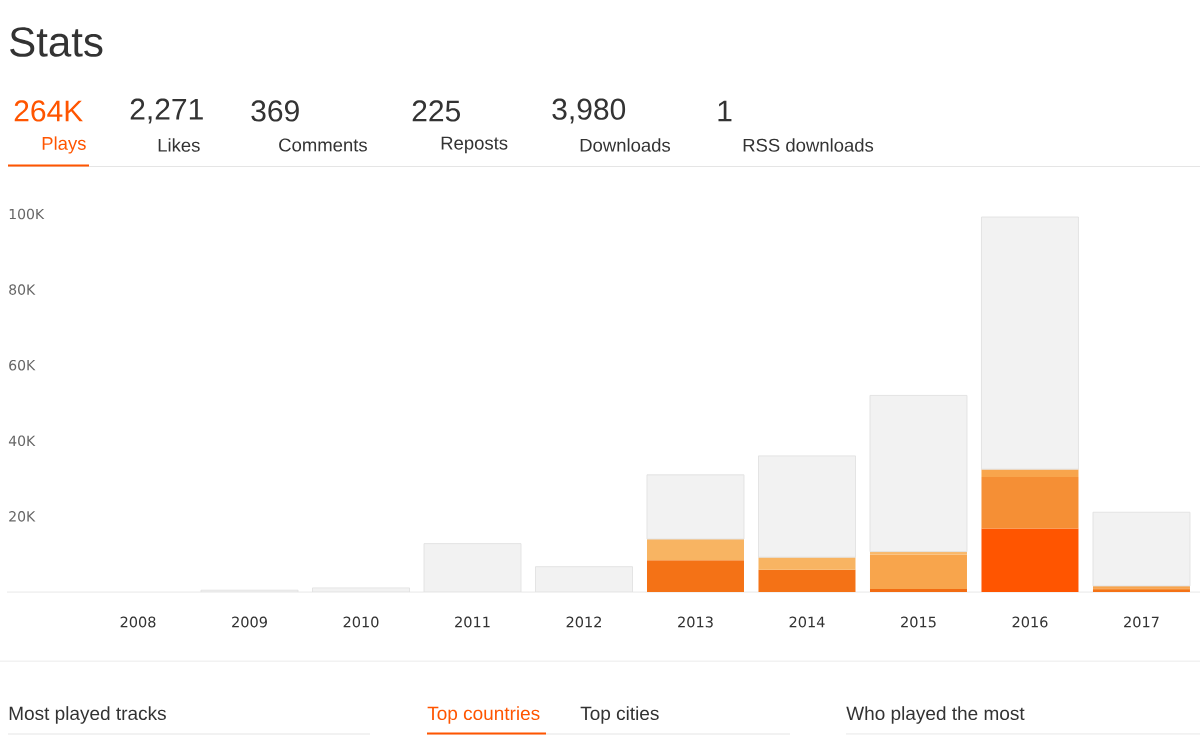 This screenshot has width=1200, height=752. What do you see at coordinates (166, 111) in the screenshot?
I see `text: 2,271` at bounding box center [166, 111].